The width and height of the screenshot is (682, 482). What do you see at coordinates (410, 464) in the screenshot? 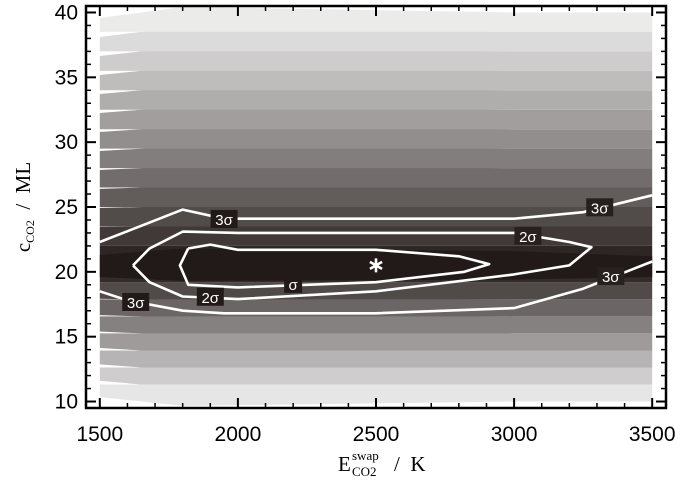
I see `x-axis-title-unit: / K` at bounding box center [410, 464].